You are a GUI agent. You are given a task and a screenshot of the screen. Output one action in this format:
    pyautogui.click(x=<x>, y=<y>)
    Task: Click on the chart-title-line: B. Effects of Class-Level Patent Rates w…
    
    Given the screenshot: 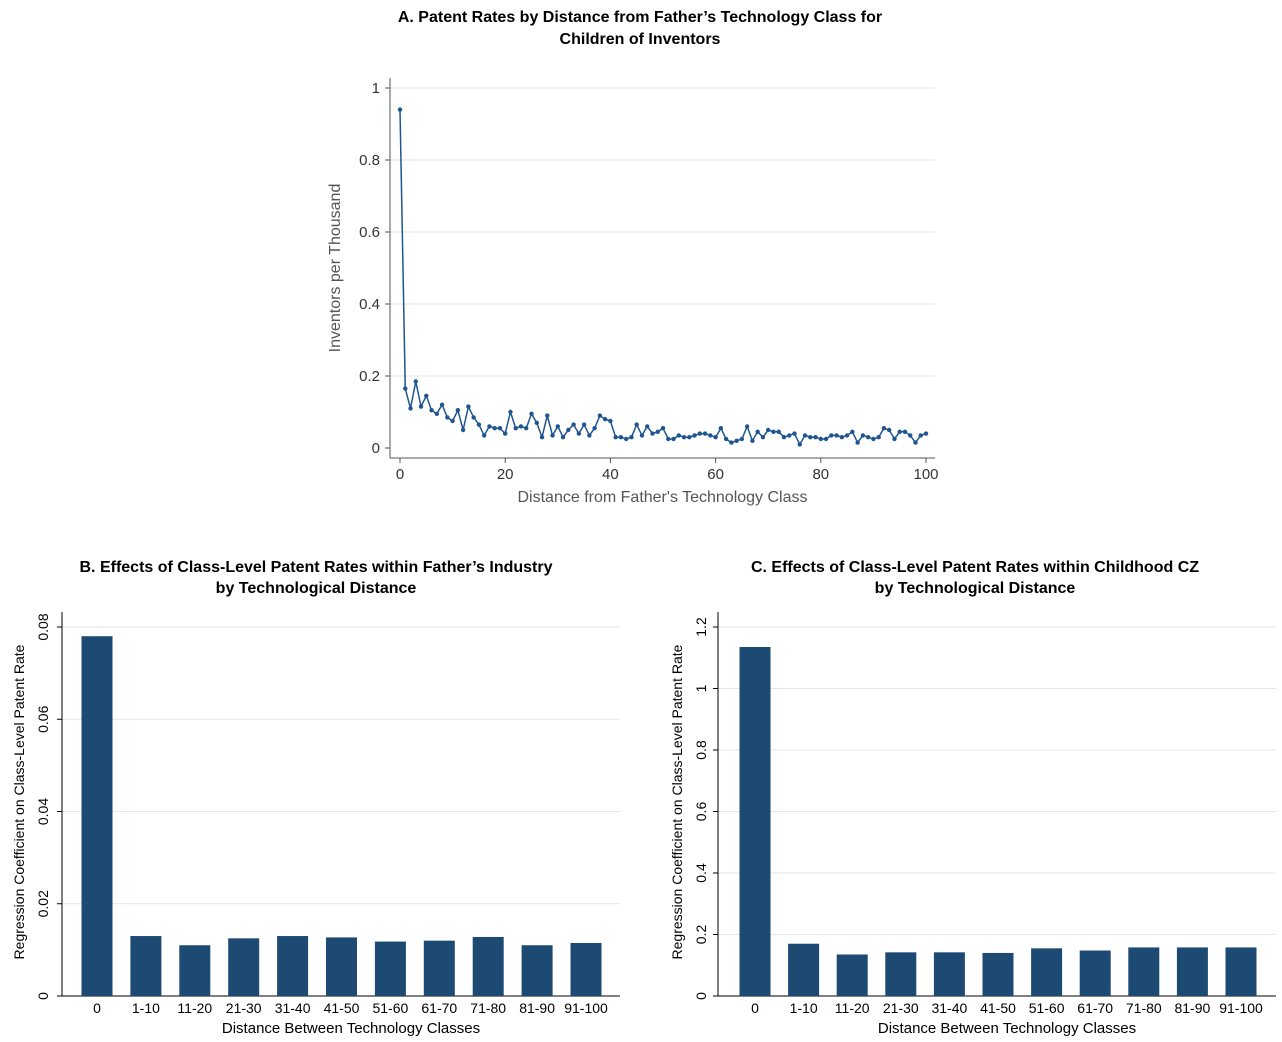 What is the action you would take?
    pyautogui.click(x=316, y=567)
    